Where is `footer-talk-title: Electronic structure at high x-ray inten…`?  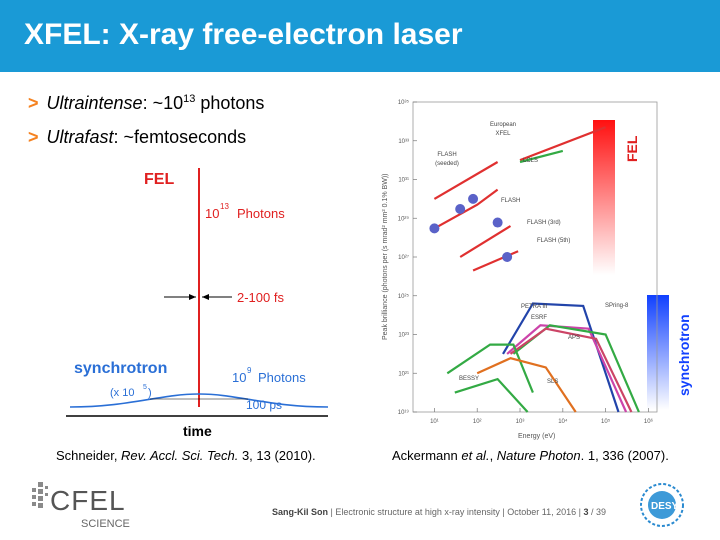
footer-talk-title: Electronic structure at high x-ray inten… is located at coordinates (417, 512).